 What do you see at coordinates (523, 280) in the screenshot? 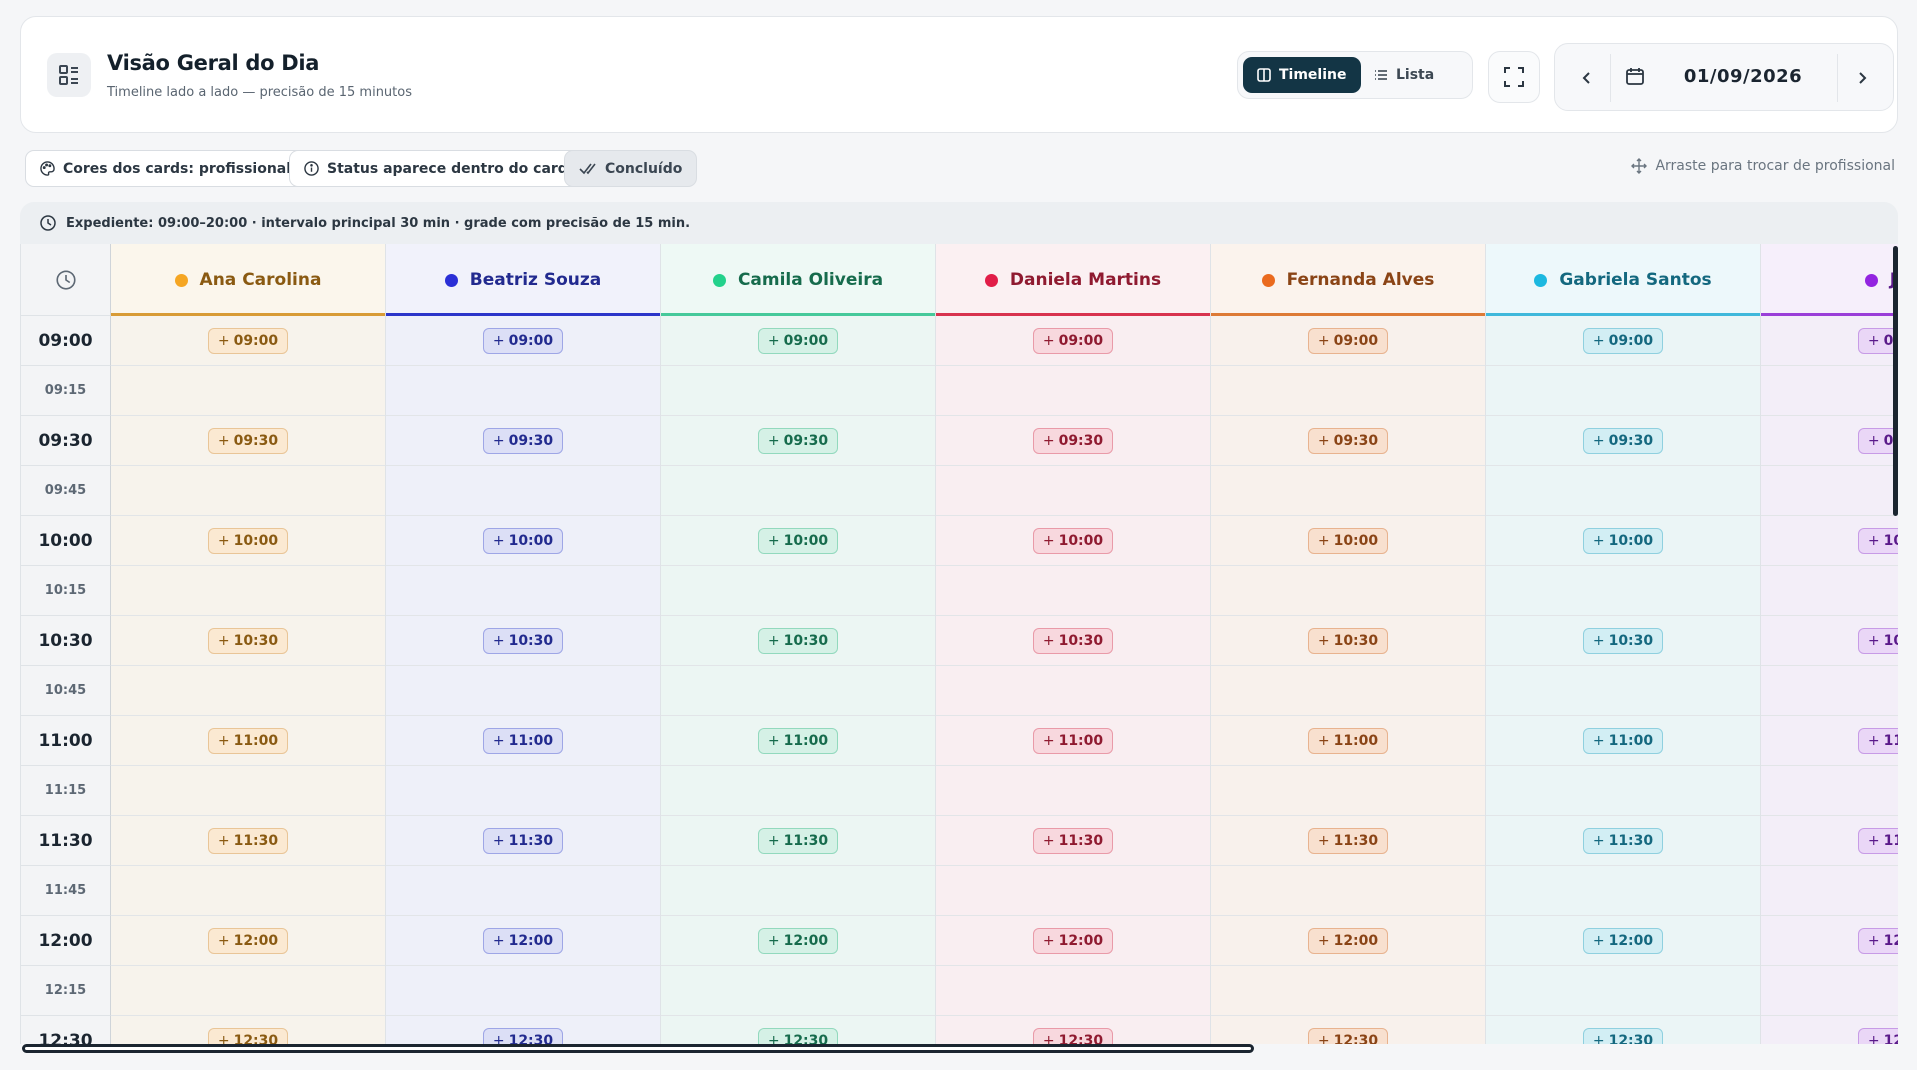
I see `professional-column-header: Beatriz Souza` at bounding box center [523, 280].